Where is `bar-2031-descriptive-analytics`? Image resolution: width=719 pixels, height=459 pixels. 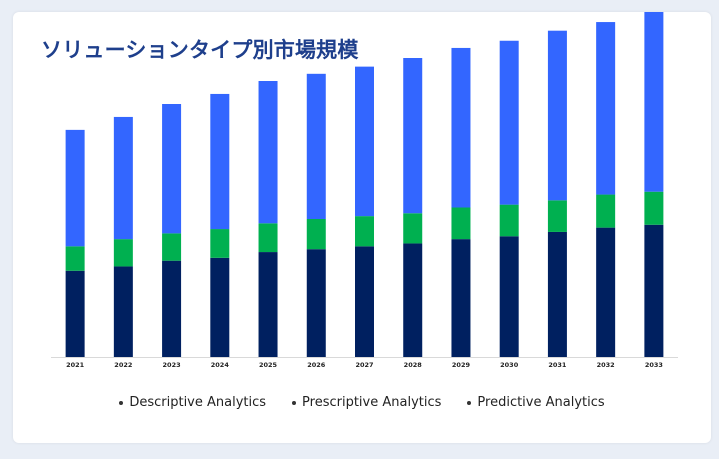
bar-2031-descriptive-analytics is located at coordinates (557, 115).